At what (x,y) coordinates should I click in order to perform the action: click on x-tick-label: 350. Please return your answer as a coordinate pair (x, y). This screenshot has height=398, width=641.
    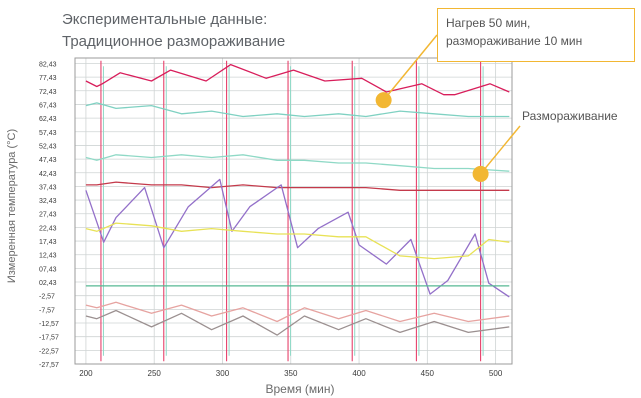
    Looking at the image, I should click on (291, 373).